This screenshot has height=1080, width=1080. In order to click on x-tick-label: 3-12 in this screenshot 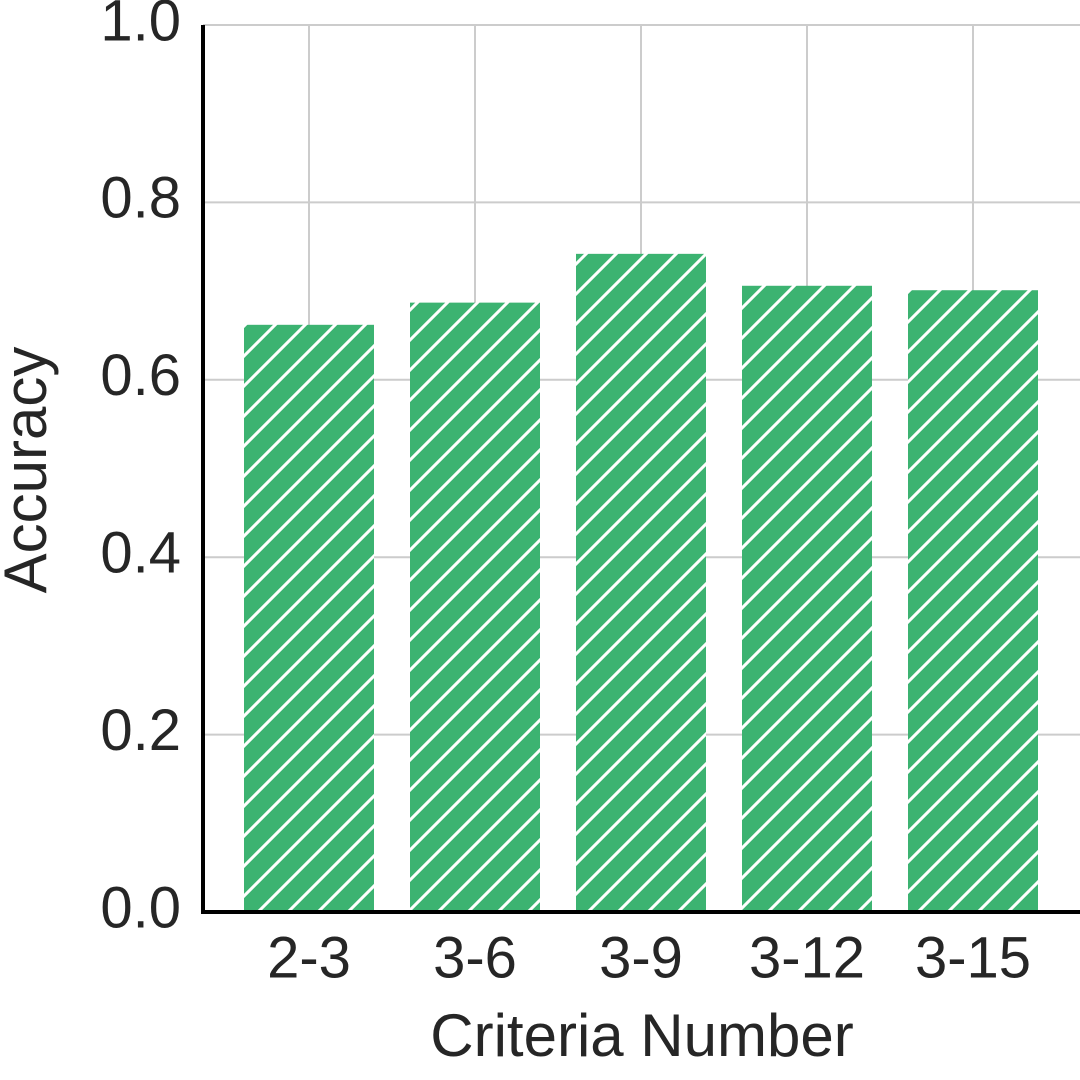, I will do `click(807, 957)`.